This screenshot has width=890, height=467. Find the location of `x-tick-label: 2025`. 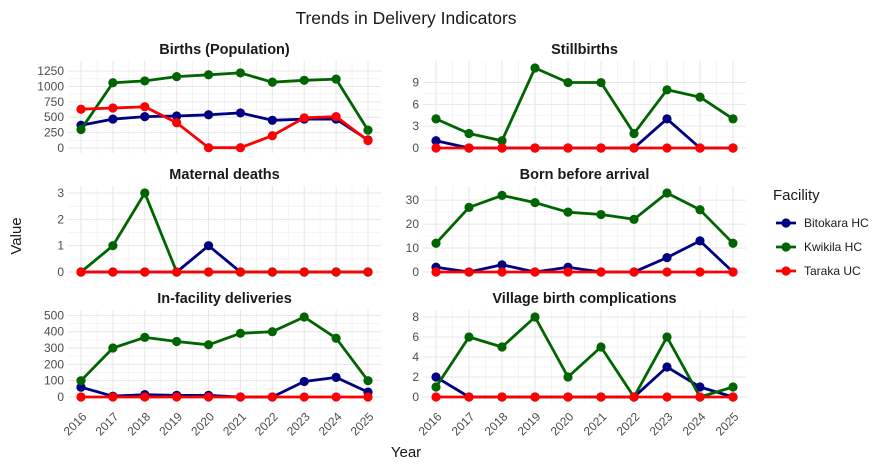

x-tick-label: 2025 is located at coordinates (727, 423).